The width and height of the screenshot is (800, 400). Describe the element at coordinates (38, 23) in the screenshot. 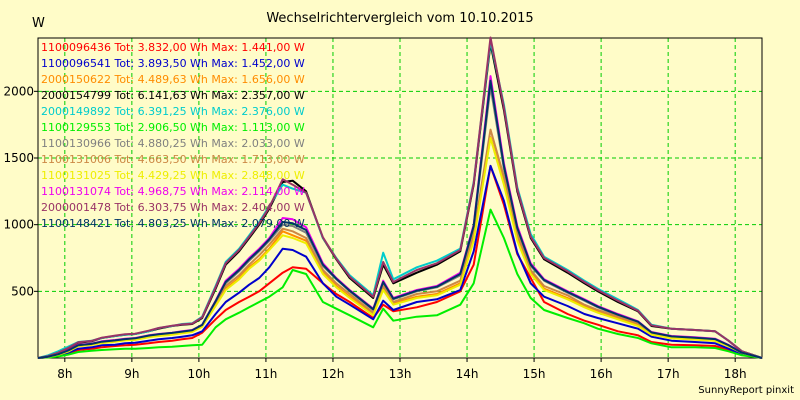

I see `y-axis-unit-label: W` at that location.